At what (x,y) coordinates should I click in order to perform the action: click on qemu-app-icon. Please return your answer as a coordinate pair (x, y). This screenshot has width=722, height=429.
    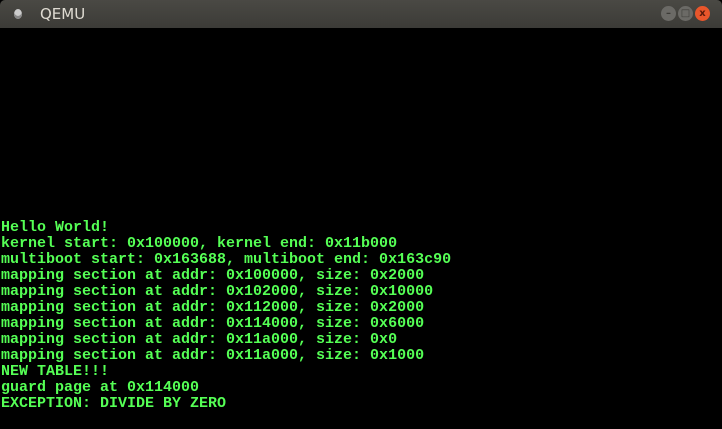
    Looking at the image, I should click on (18, 14).